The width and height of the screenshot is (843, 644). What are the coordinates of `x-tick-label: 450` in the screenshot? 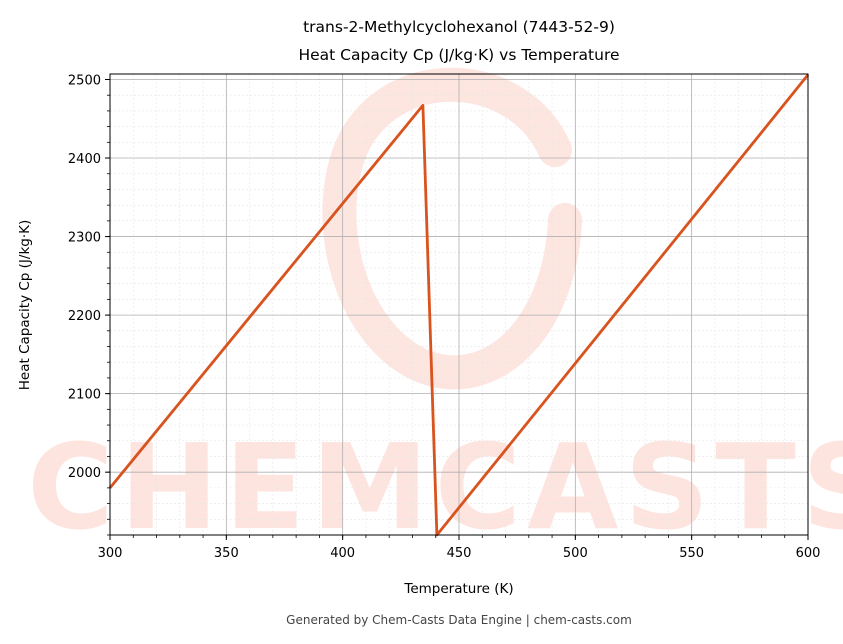 It's located at (459, 553).